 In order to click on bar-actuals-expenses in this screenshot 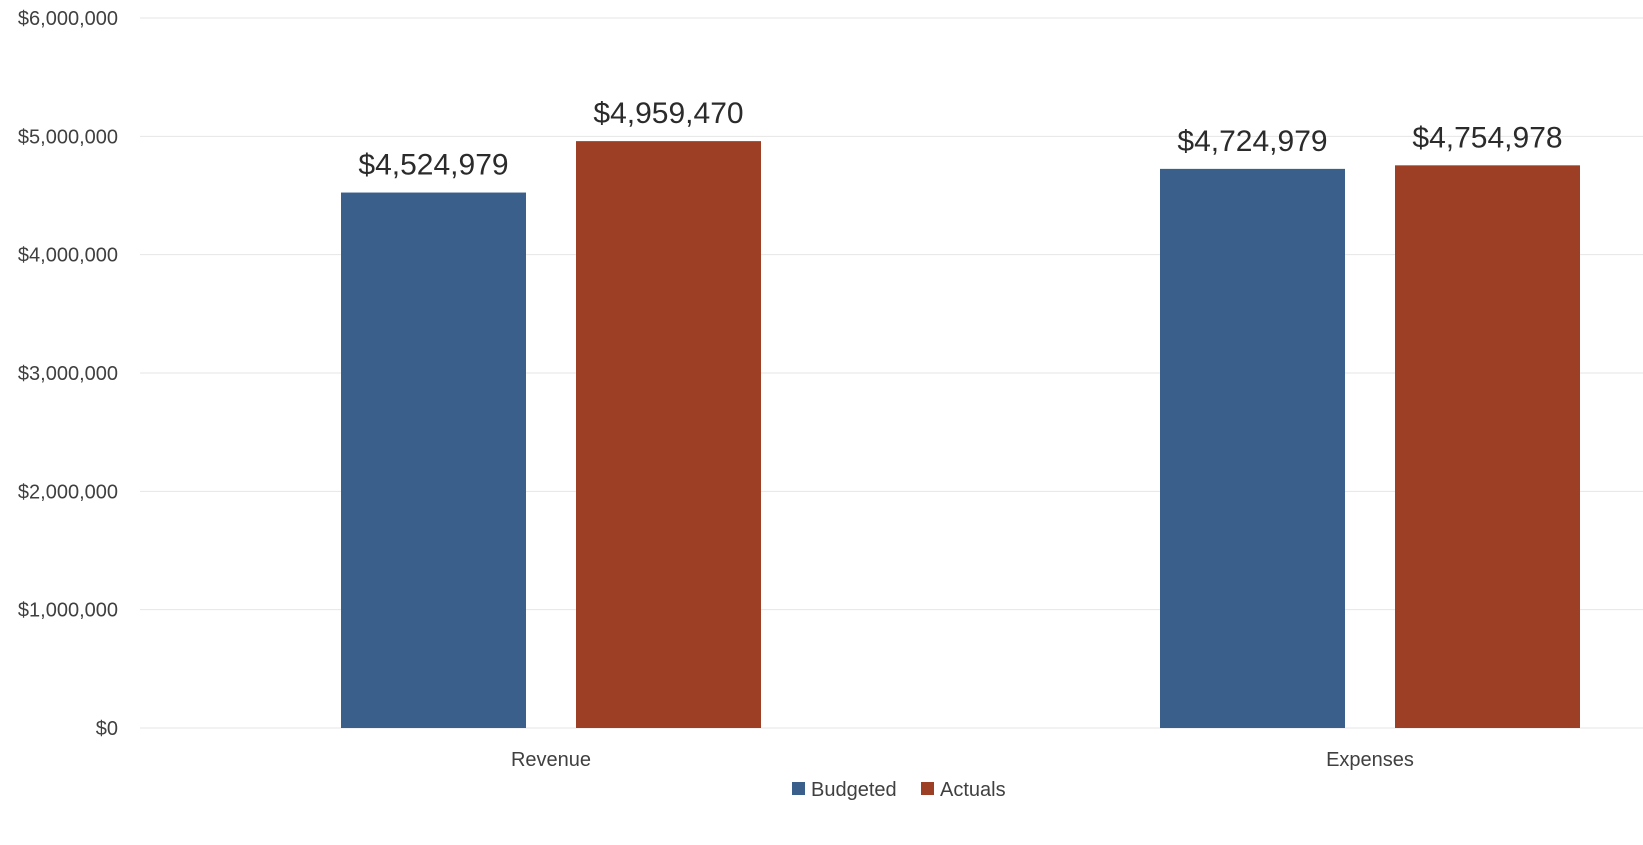, I will do `click(1487, 446)`.